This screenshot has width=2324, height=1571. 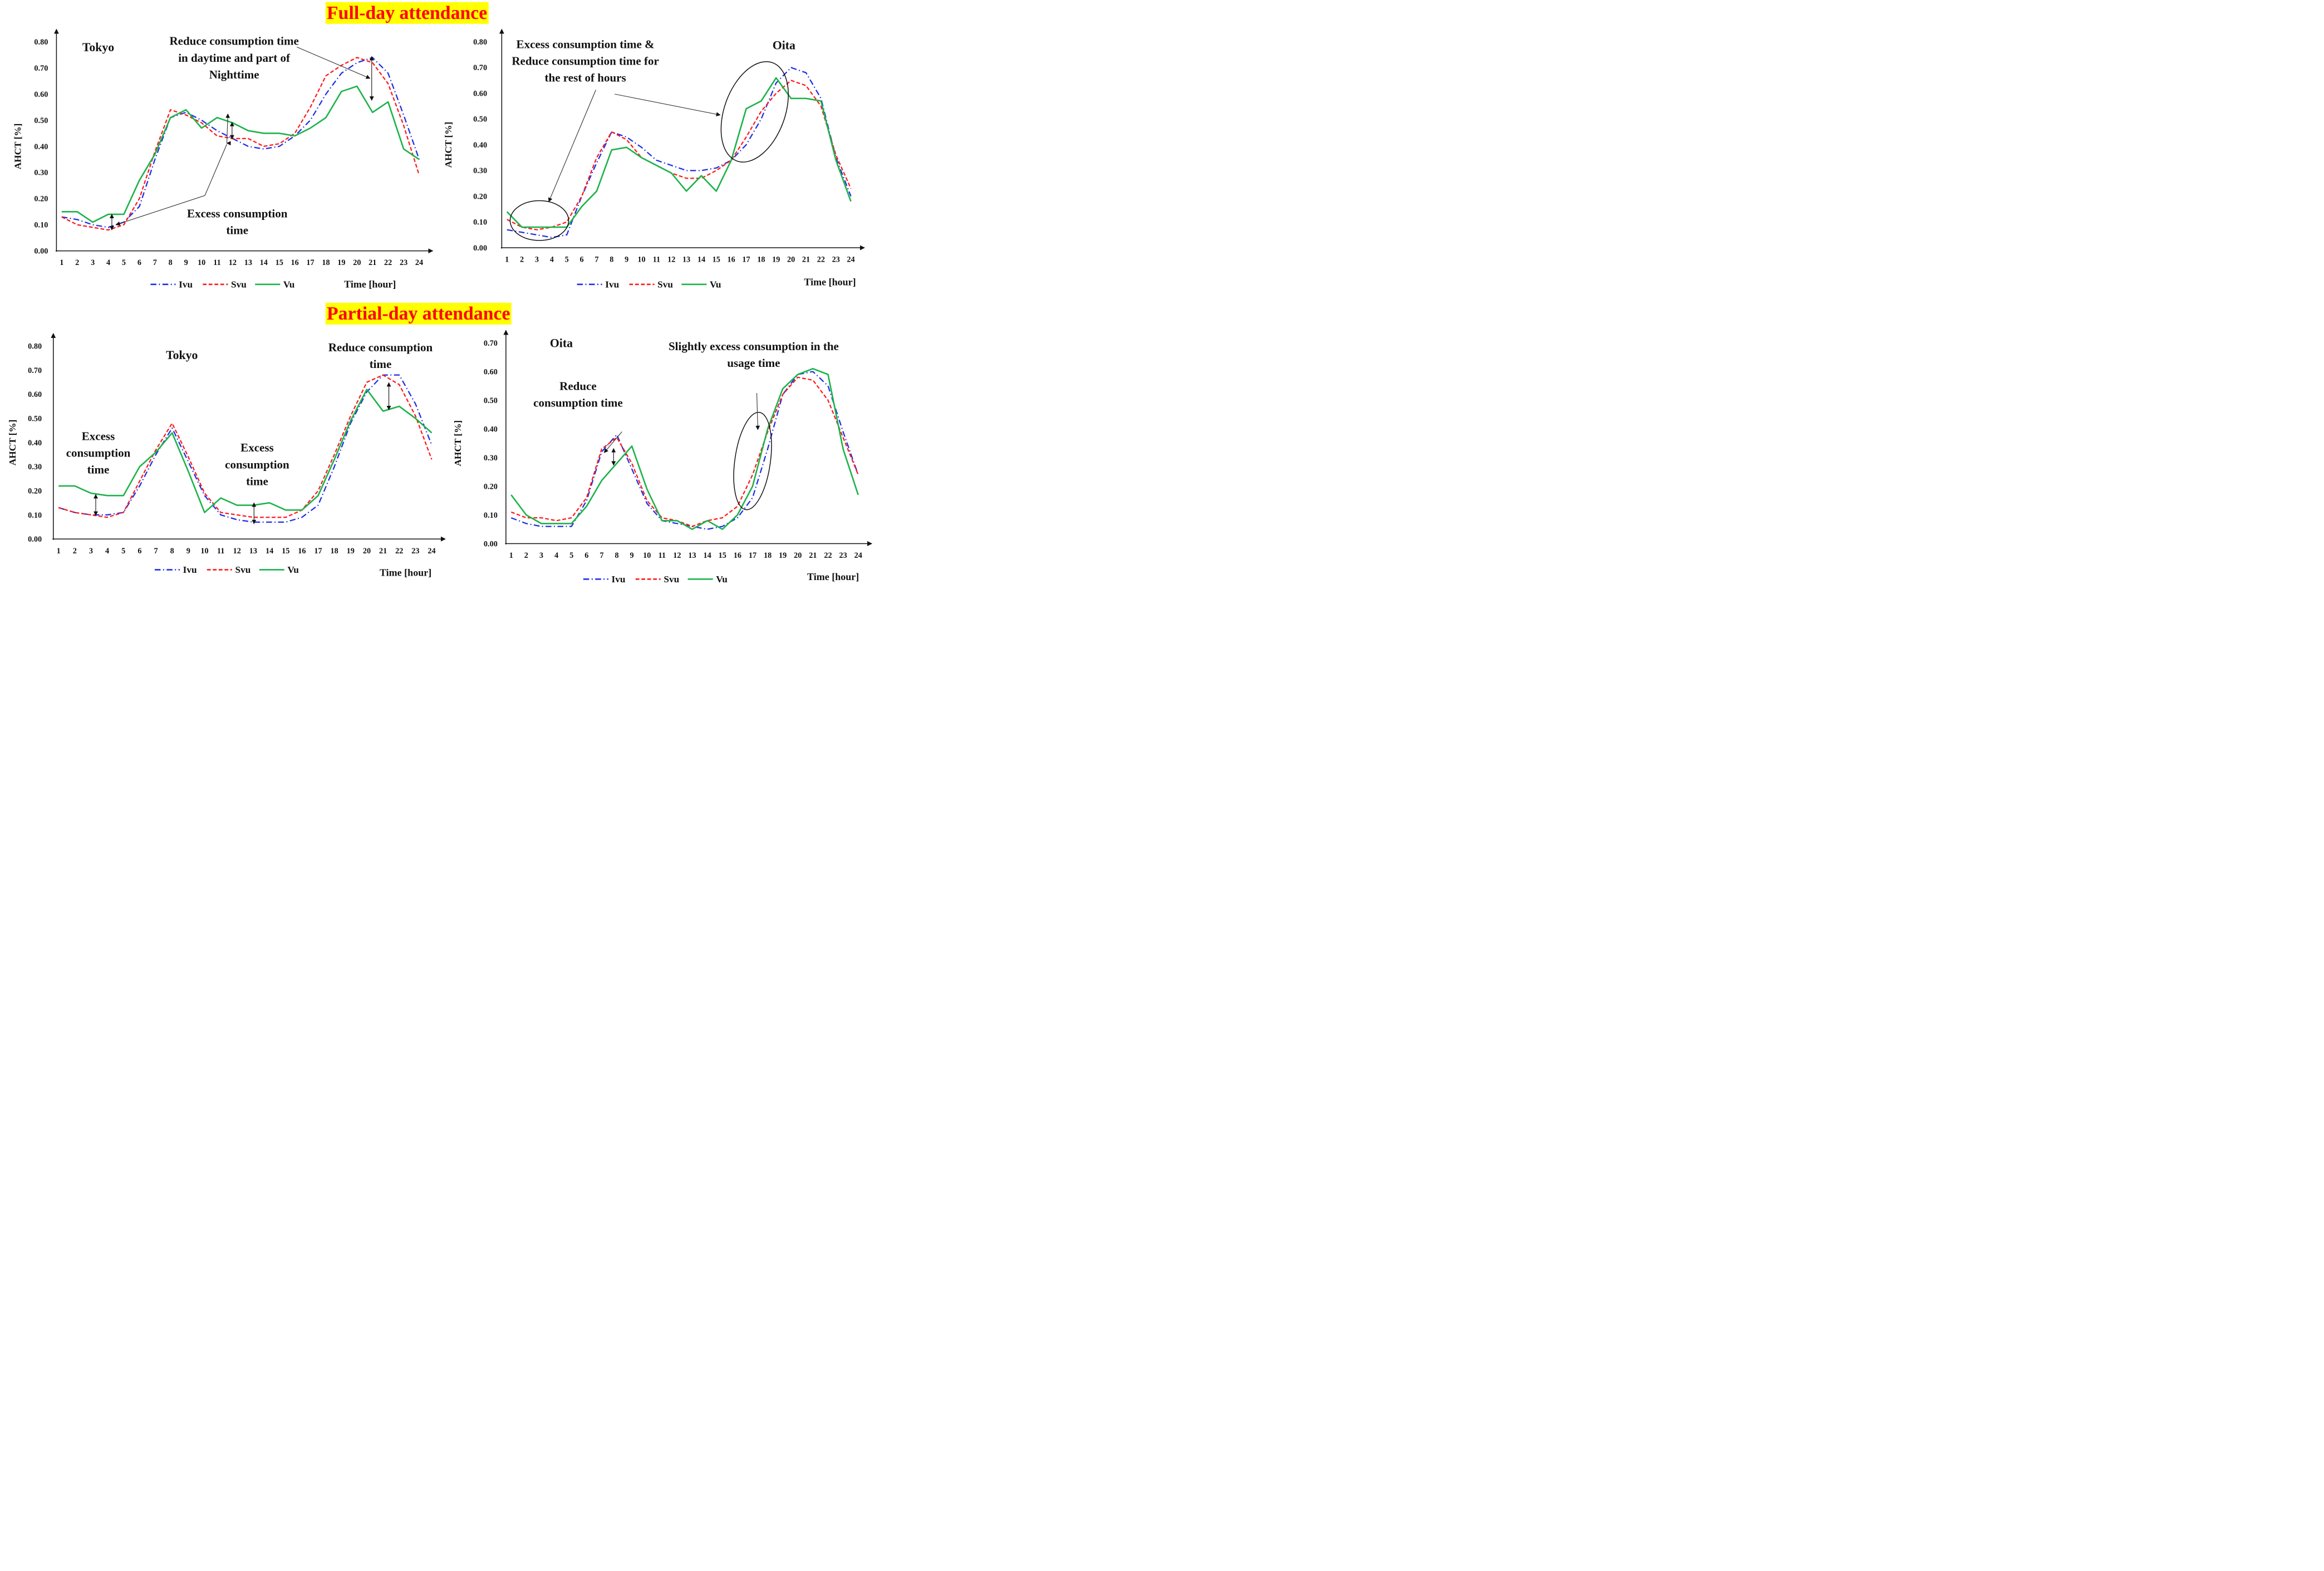 I want to click on annotation-text: consumption time, so click(x=578, y=402).